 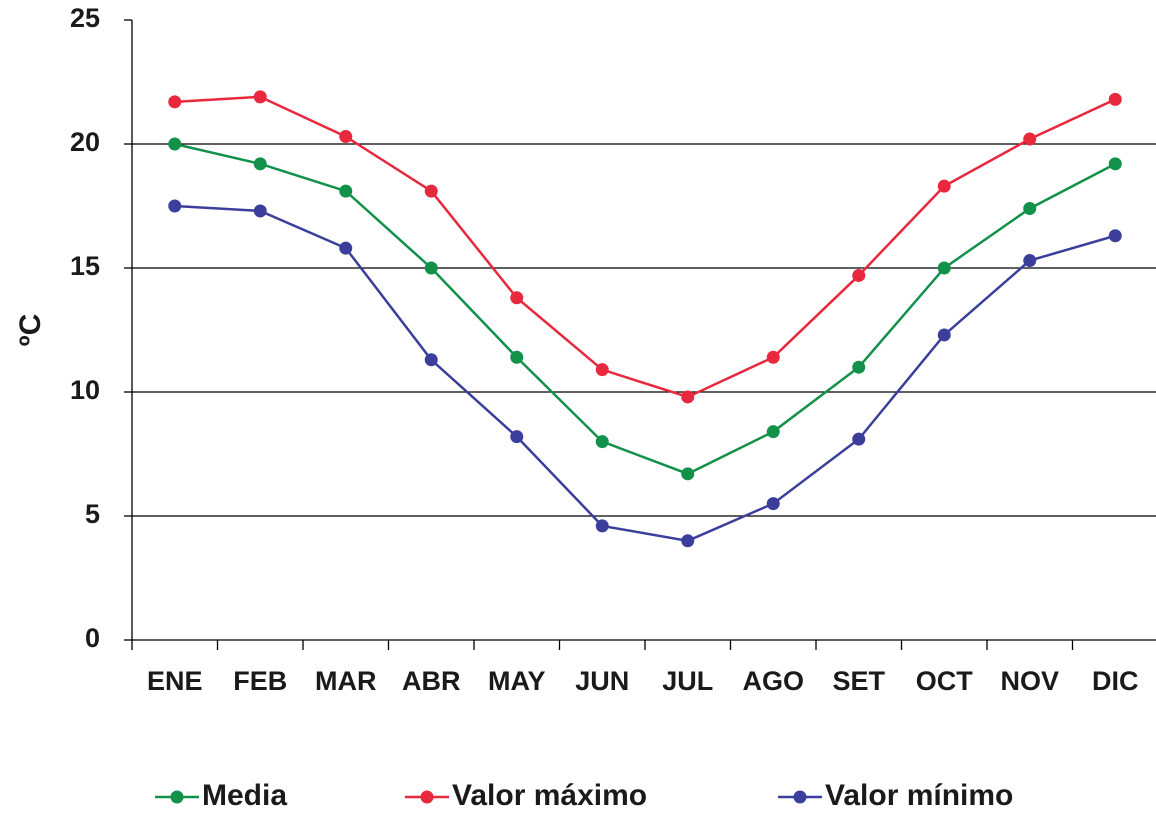 What do you see at coordinates (85, 18) in the screenshot?
I see `y-tick-label: 25` at bounding box center [85, 18].